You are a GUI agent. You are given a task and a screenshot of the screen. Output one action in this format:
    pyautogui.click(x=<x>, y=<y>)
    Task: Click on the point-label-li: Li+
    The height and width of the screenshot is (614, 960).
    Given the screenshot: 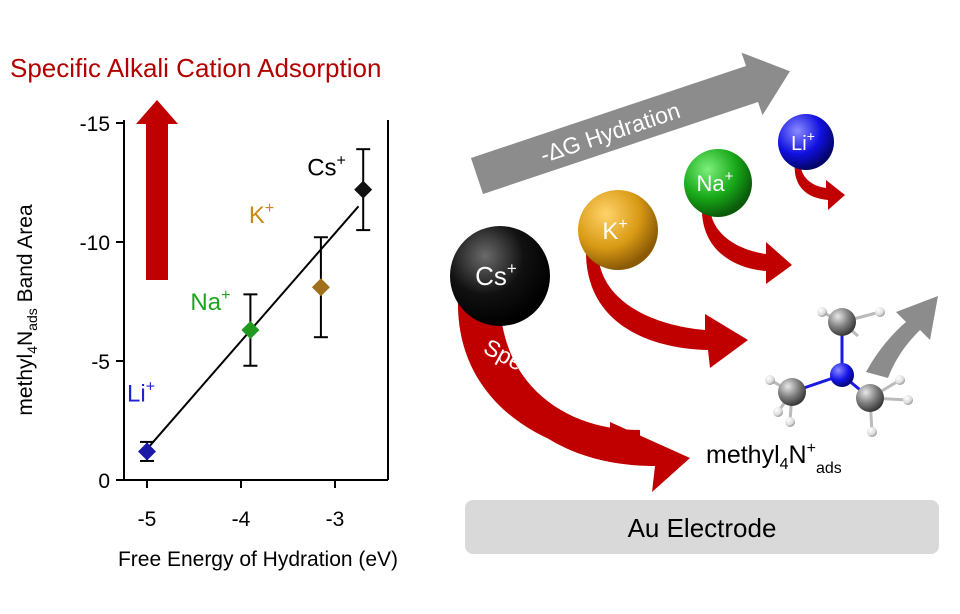 What is the action you would take?
    pyautogui.click(x=141, y=392)
    